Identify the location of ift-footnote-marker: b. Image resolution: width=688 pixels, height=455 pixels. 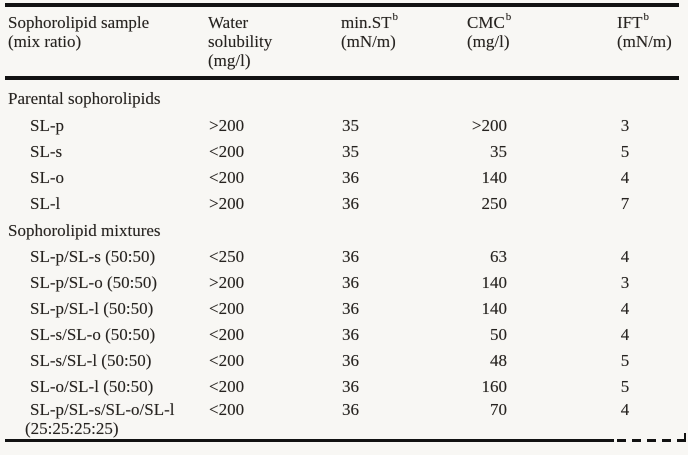
(646, 17).